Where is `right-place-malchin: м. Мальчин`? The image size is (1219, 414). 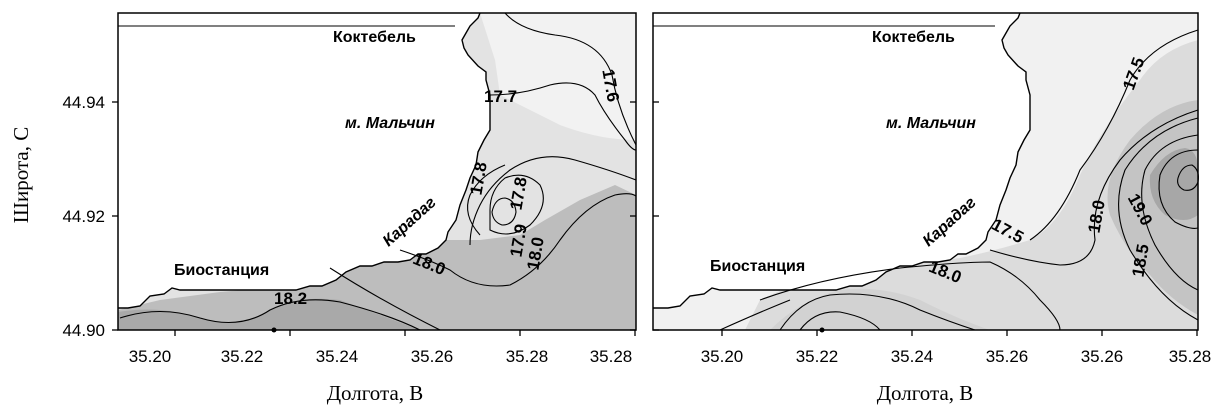
right-place-malchin: м. Мальчин is located at coordinates (931, 123).